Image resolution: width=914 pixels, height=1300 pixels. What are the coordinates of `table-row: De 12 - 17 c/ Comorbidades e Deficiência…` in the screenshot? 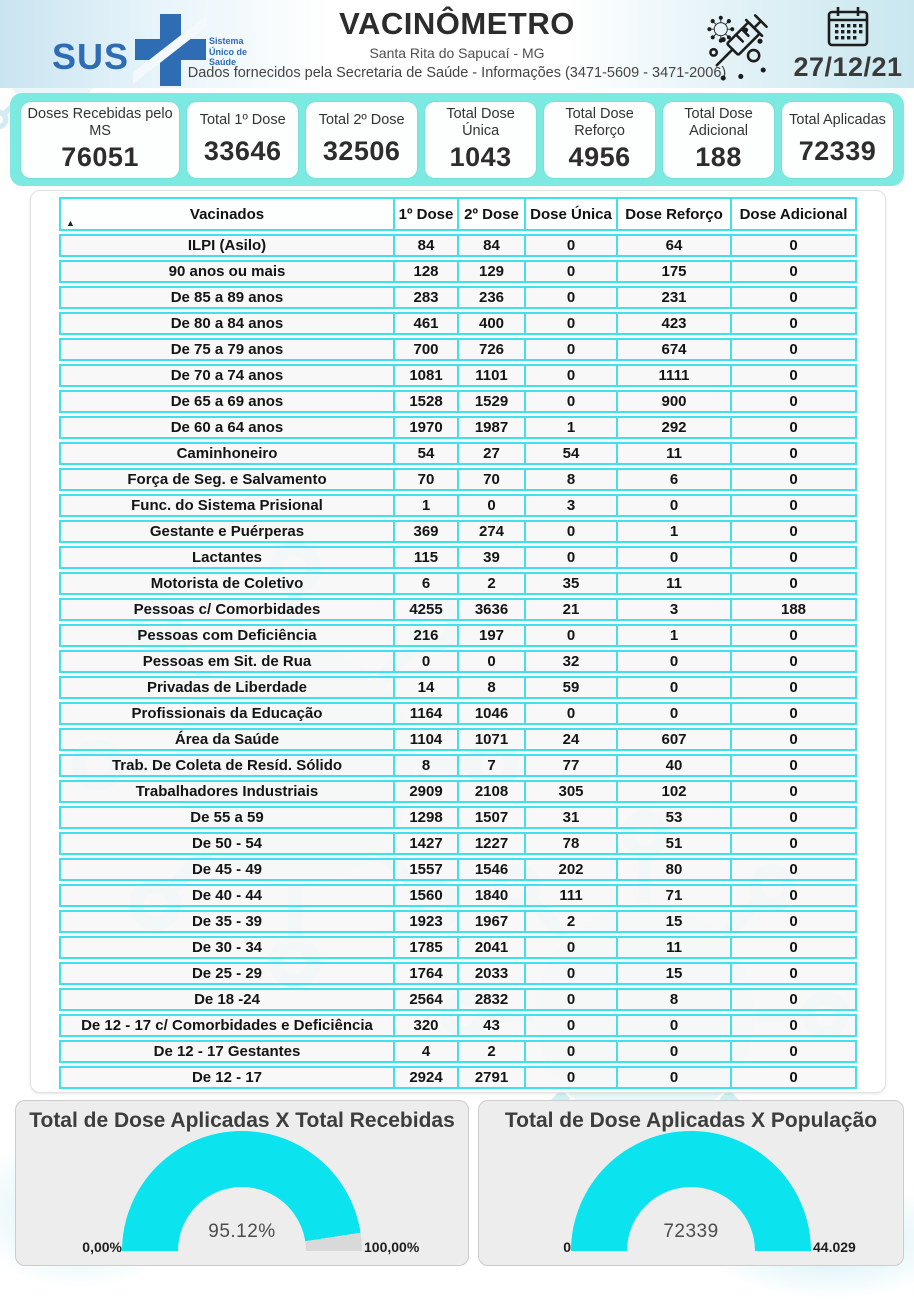 It's located at (458, 1025).